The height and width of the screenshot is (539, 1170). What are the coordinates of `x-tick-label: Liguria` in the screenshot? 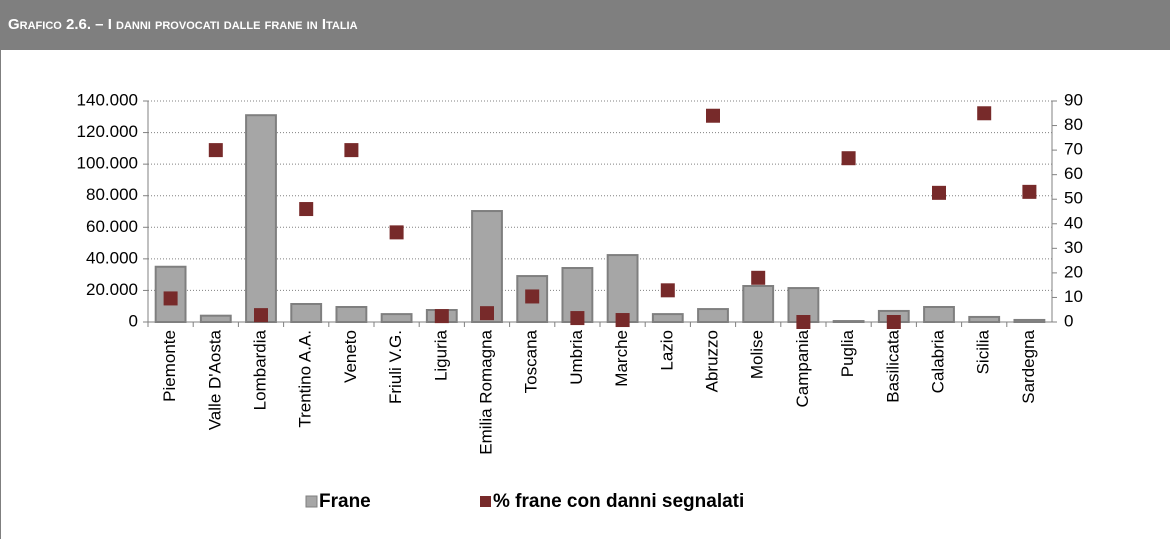 It's located at (440, 355).